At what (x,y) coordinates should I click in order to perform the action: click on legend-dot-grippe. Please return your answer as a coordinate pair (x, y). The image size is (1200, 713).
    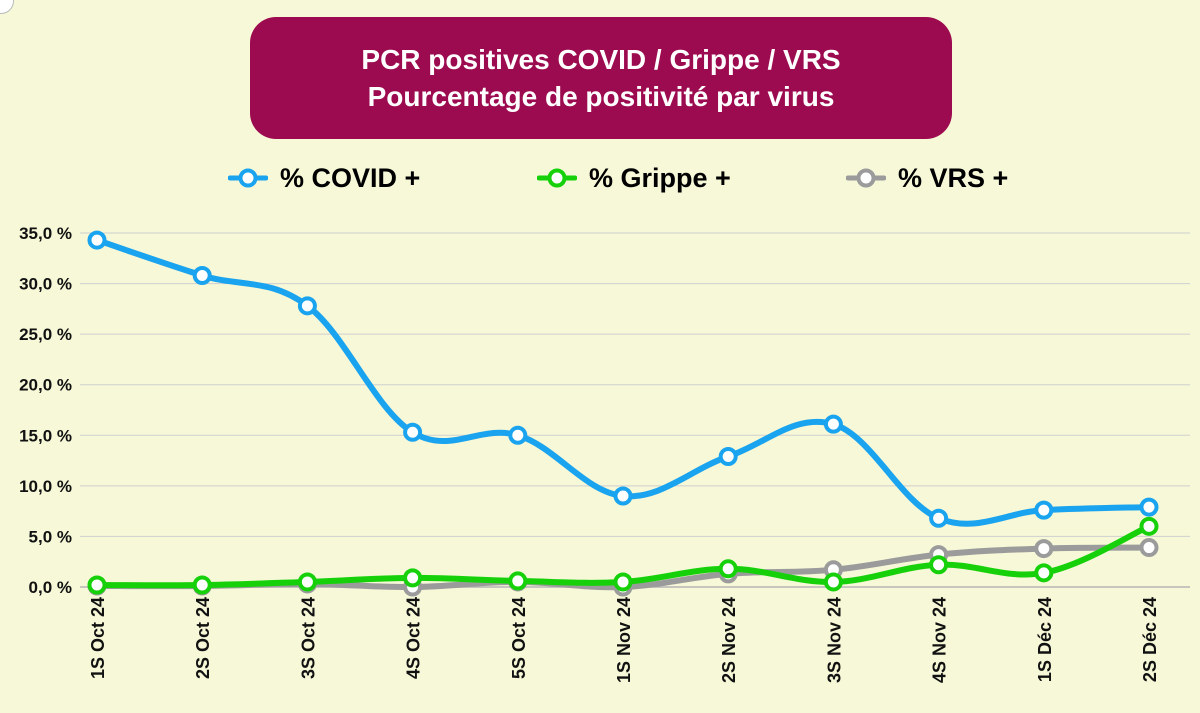
    Looking at the image, I should click on (557, 178).